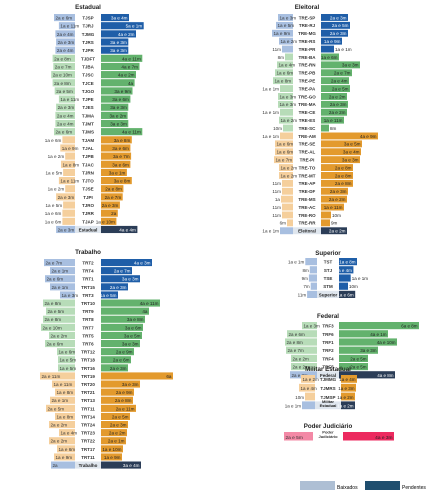 The height and width of the screenshot is (503, 444). I want to click on bar-row: TRT13 2a e 1m 2a e 8m, so click(91, 400).